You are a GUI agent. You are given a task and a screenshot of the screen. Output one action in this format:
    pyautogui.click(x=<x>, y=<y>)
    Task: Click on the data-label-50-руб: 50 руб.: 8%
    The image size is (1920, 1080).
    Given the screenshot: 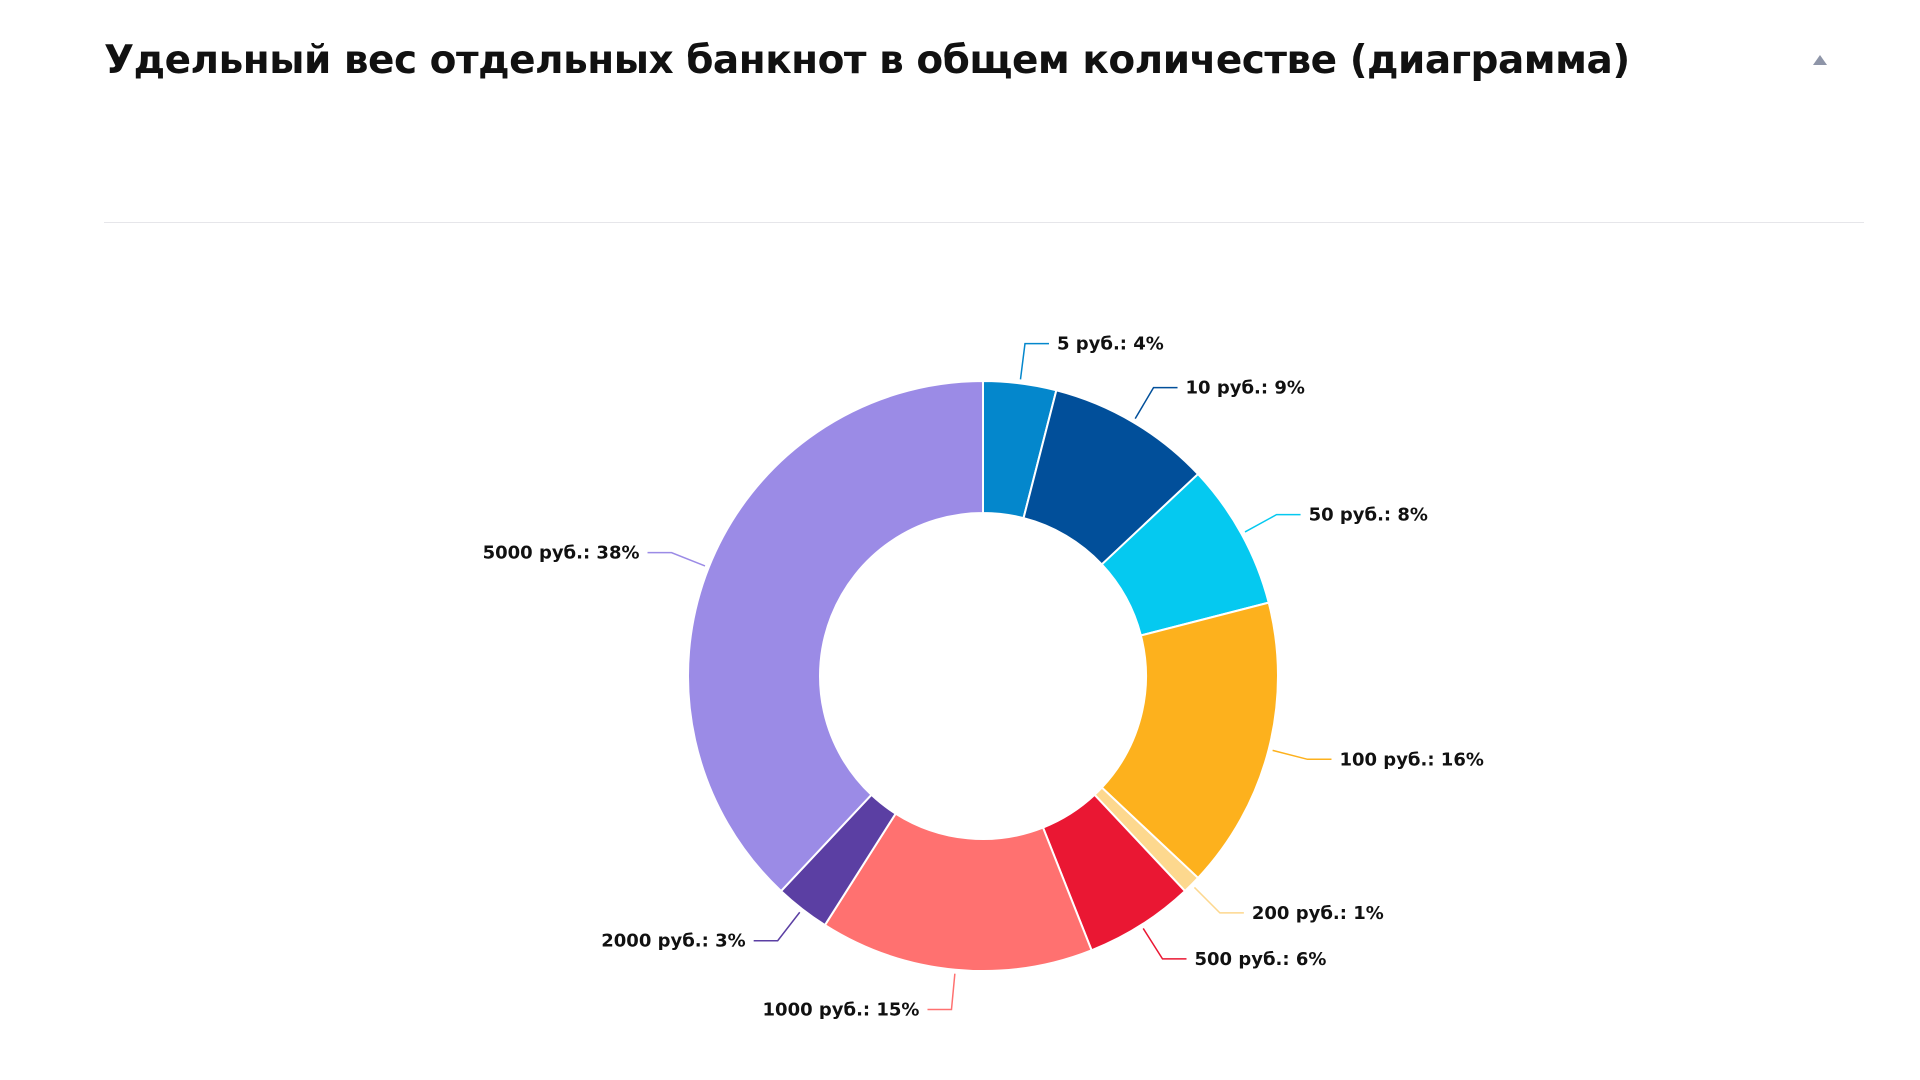 What is the action you would take?
    pyautogui.click(x=1368, y=515)
    